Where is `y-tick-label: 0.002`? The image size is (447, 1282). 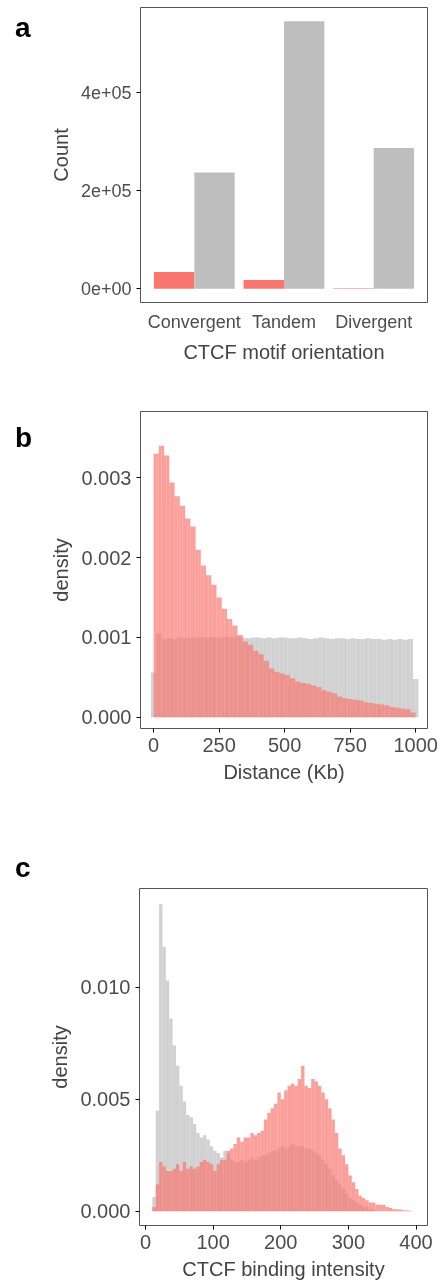
y-tick-label: 0.002 is located at coordinates (106, 557).